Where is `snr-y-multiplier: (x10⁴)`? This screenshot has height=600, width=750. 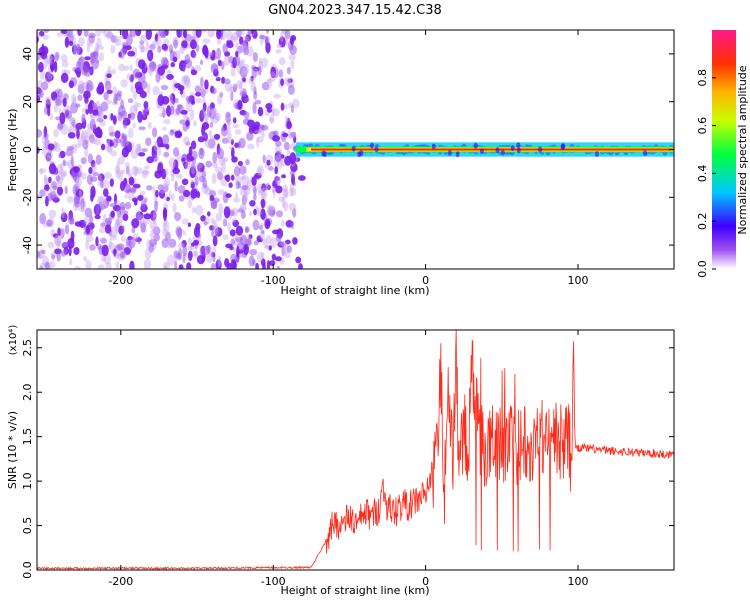 snr-y-multiplier: (x10⁴) is located at coordinates (13, 340).